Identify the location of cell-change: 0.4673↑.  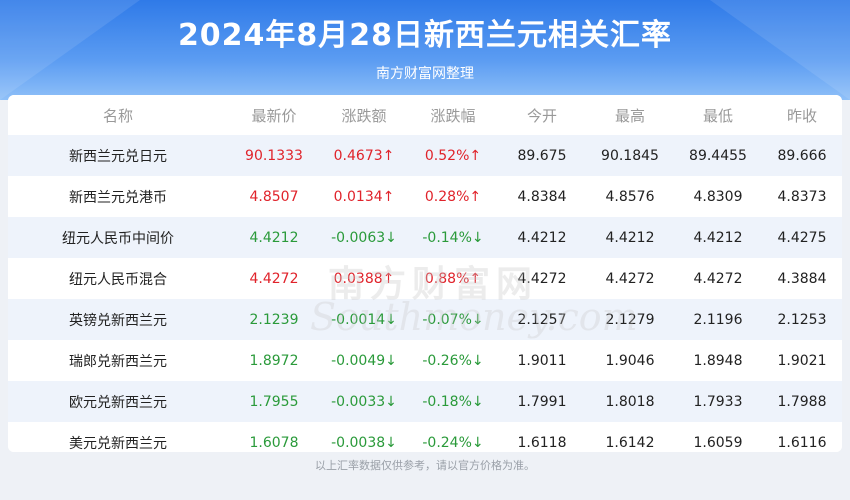
(364, 155).